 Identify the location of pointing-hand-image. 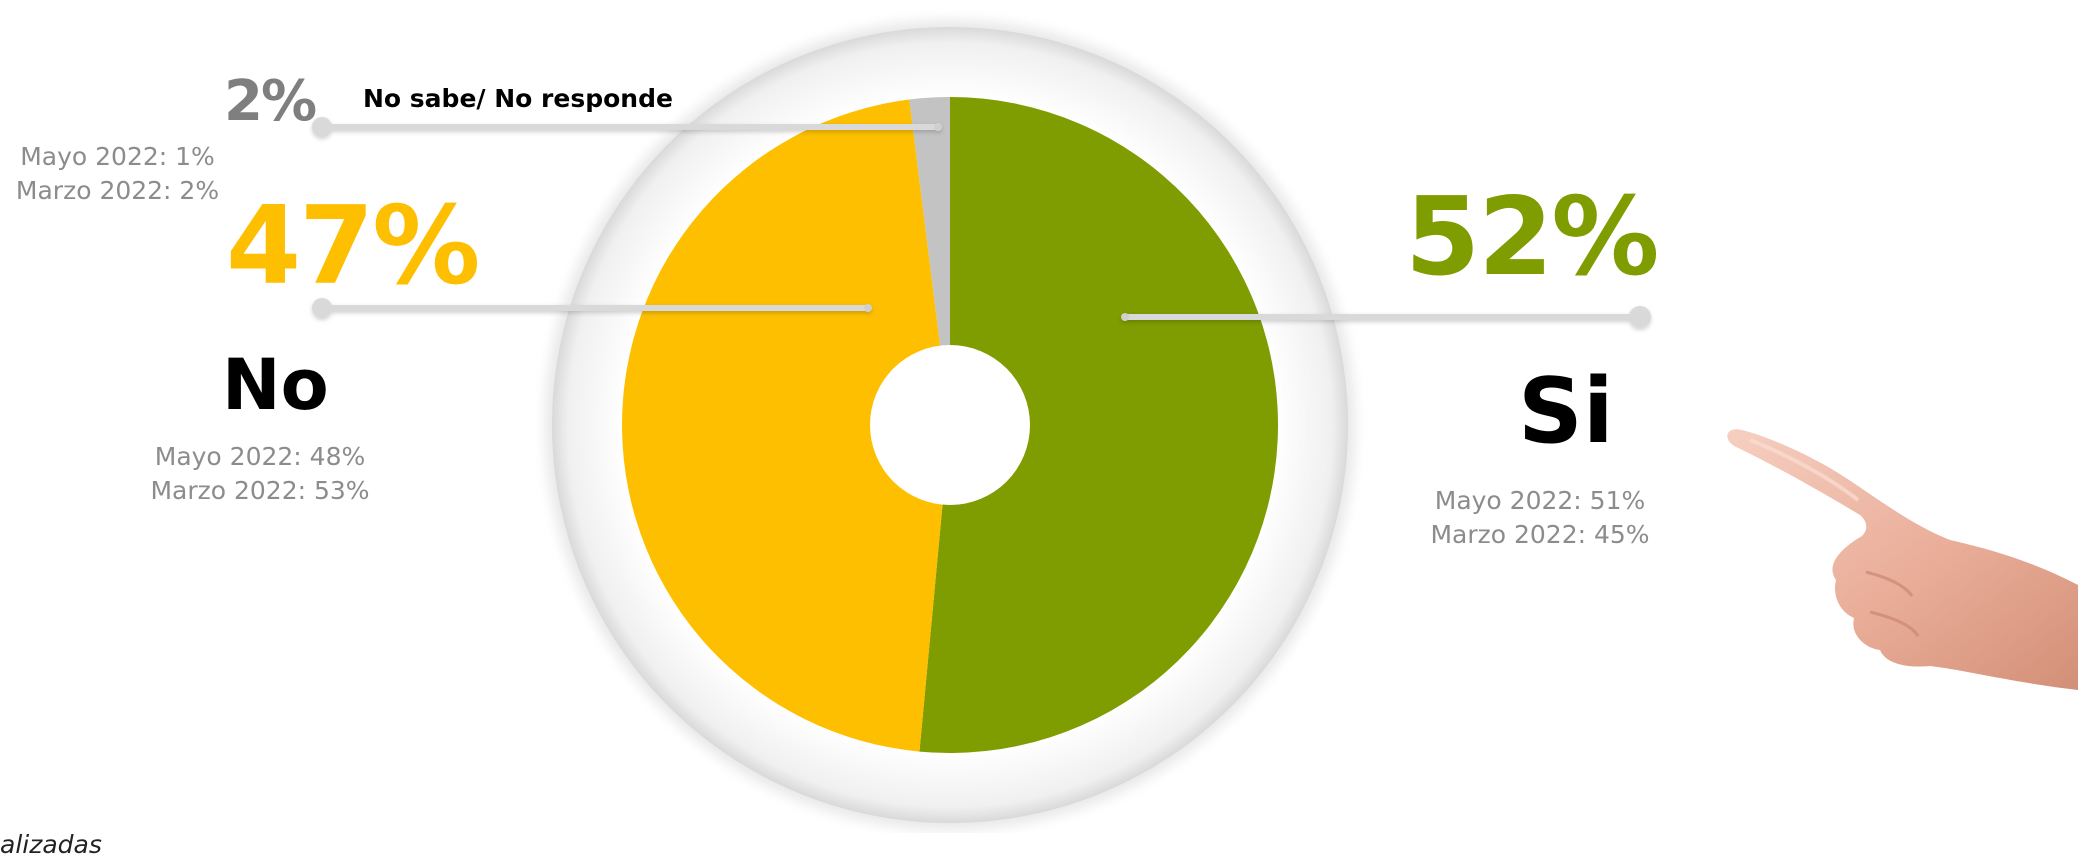
(1902, 559).